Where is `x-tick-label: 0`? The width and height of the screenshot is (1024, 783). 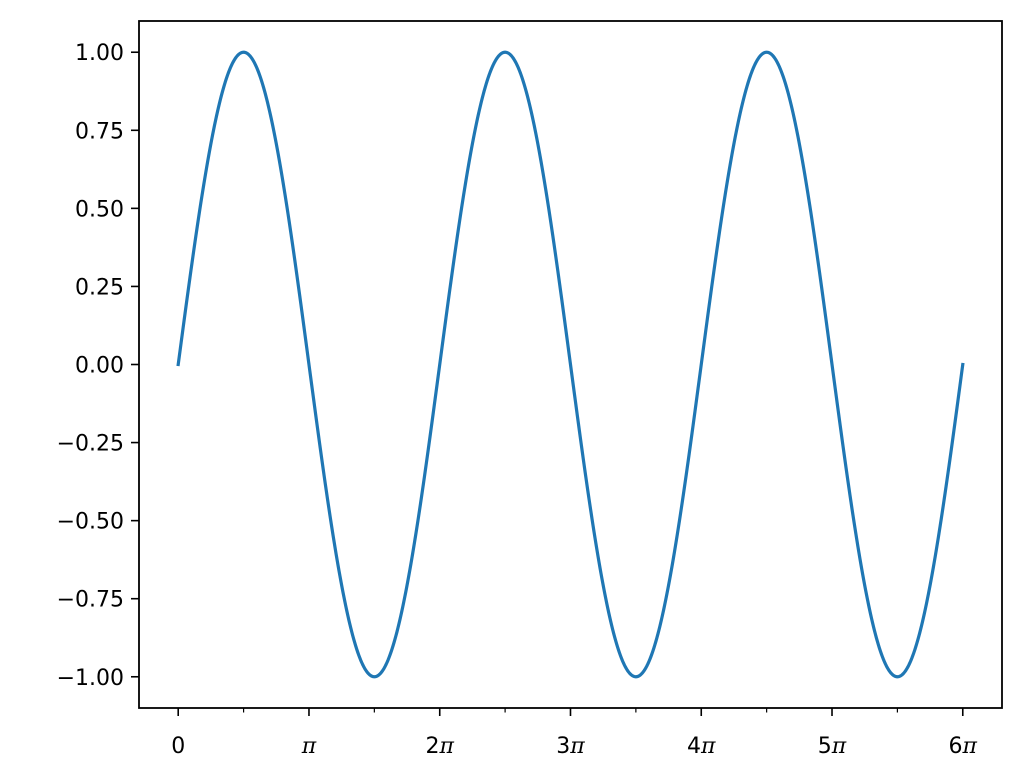 x-tick-label: 0 is located at coordinates (178, 746).